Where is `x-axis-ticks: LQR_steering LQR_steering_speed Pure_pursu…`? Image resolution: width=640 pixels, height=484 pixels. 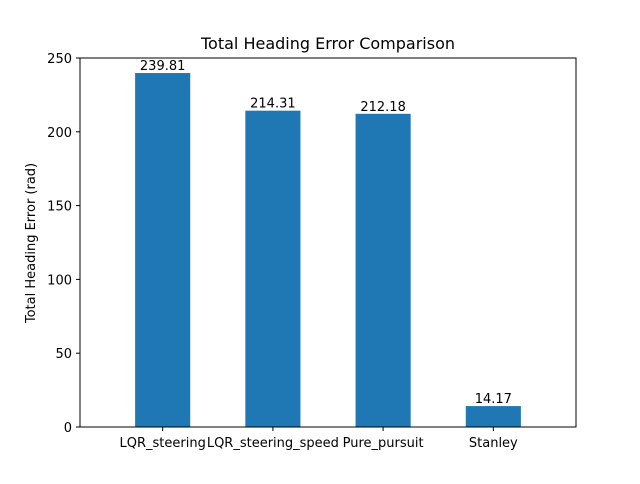
x-axis-ticks: LQR_steering LQR_steering_speed Pure_pursu… is located at coordinates (319, 439).